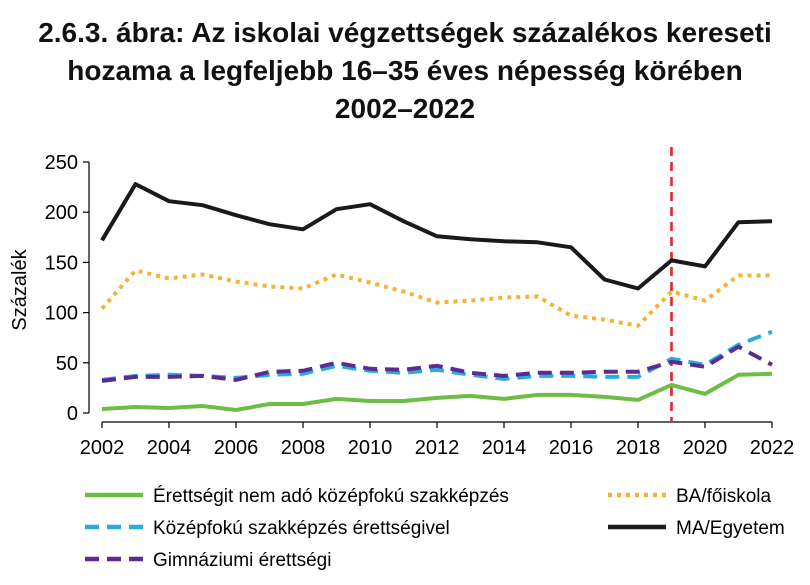 Image resolution: width=810 pixels, height=585 pixels. I want to click on x-tick-label: 2004, so click(169, 448).